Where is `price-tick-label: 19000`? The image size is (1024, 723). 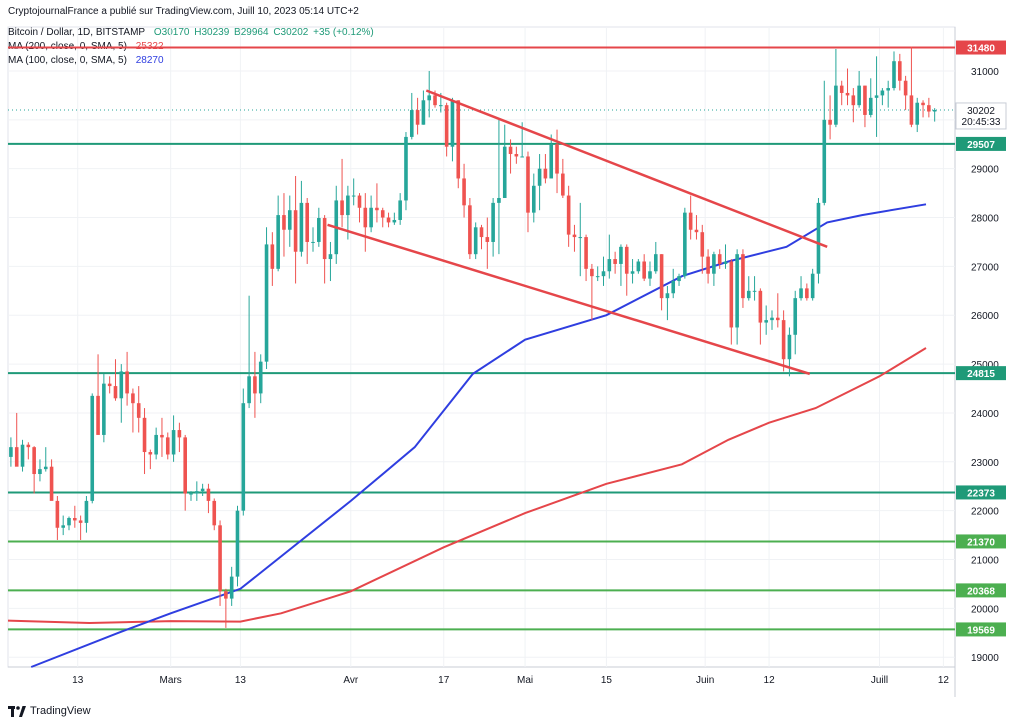
price-tick-label: 19000 is located at coordinates (985, 658).